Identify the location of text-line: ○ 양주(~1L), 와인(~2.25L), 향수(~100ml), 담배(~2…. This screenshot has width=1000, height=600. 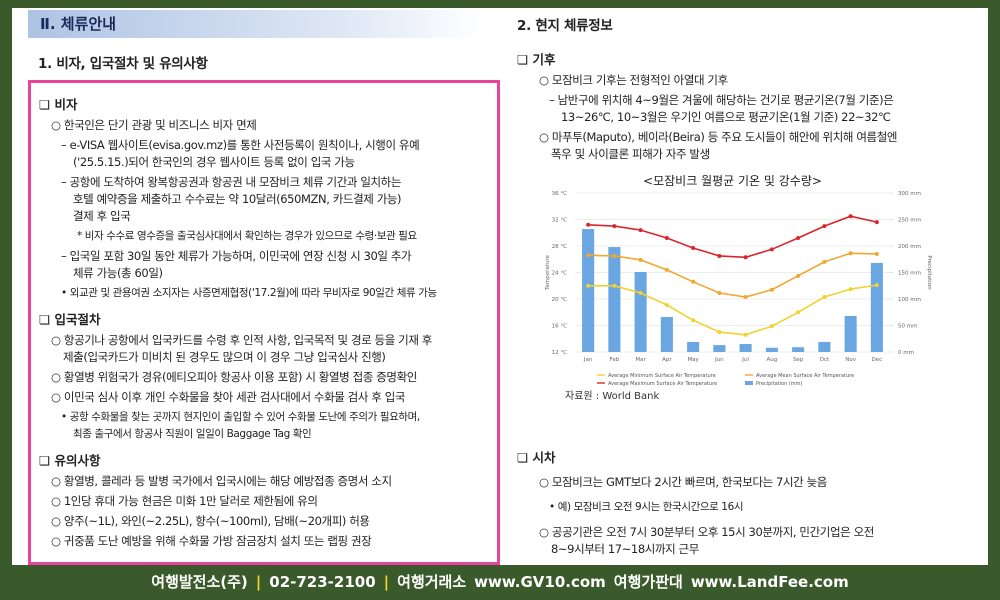
(210, 521).